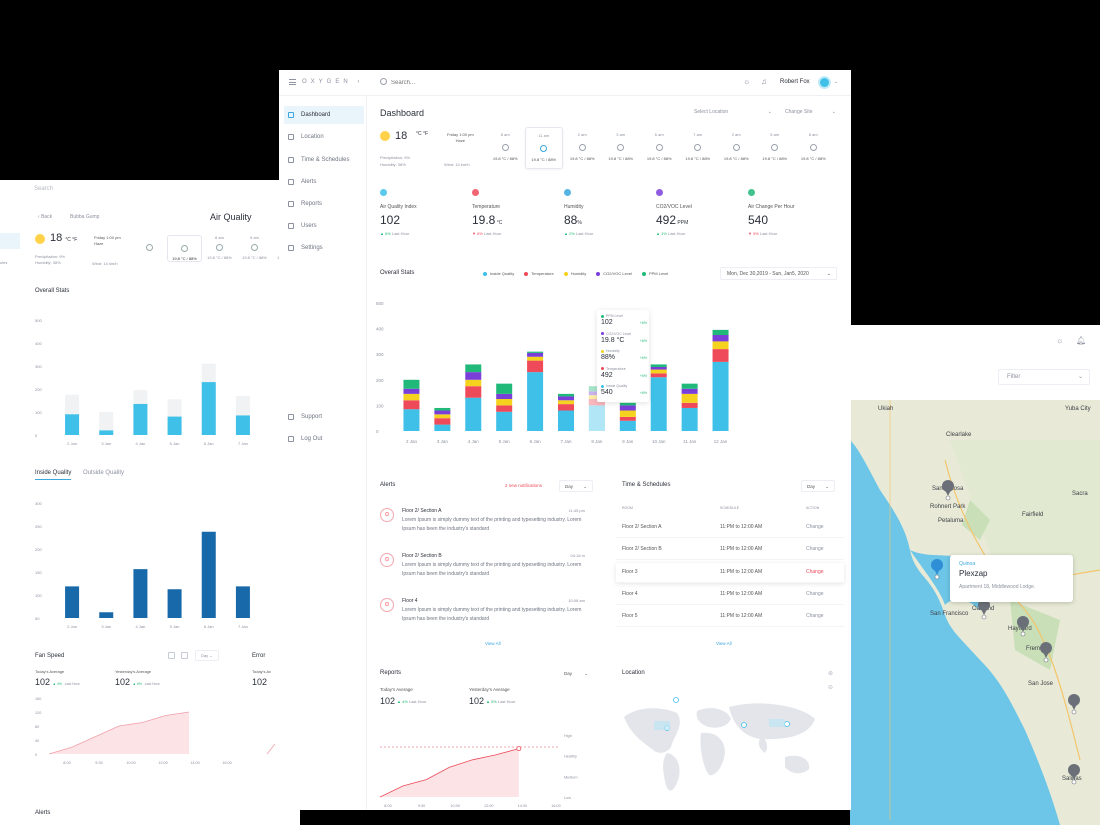 Image resolution: width=1100 pixels, height=825 pixels. What do you see at coordinates (574, 273) in the screenshot?
I see `legend-item: Humidity` at bounding box center [574, 273].